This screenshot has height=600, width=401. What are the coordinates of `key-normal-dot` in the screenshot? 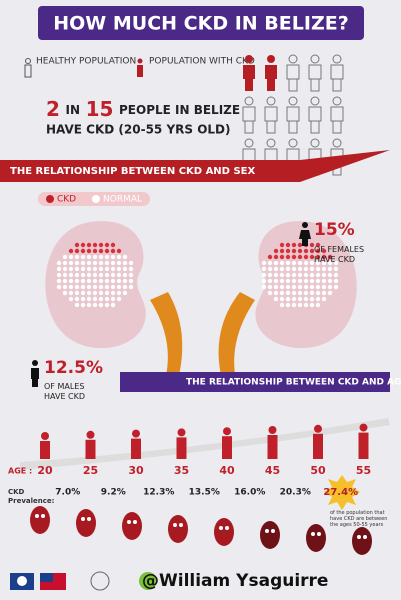 It's located at (96, 199).